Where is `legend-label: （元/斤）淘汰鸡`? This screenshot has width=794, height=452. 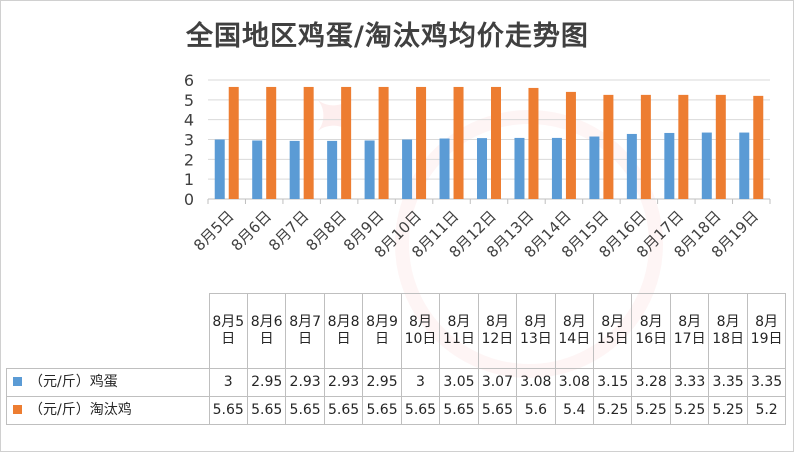 legend-label: （元/斤）淘汰鸡 is located at coordinates (80, 409).